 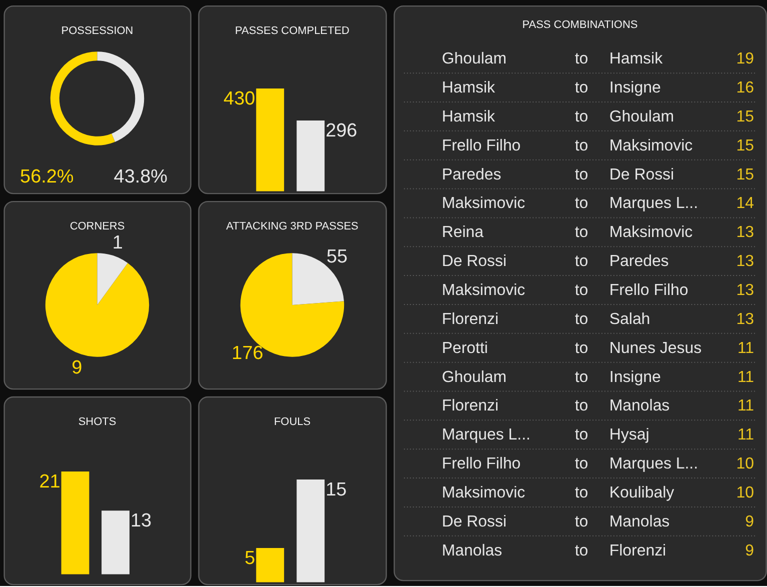 What do you see at coordinates (248, 353) in the screenshot?
I see `data-label: 176` at bounding box center [248, 353].